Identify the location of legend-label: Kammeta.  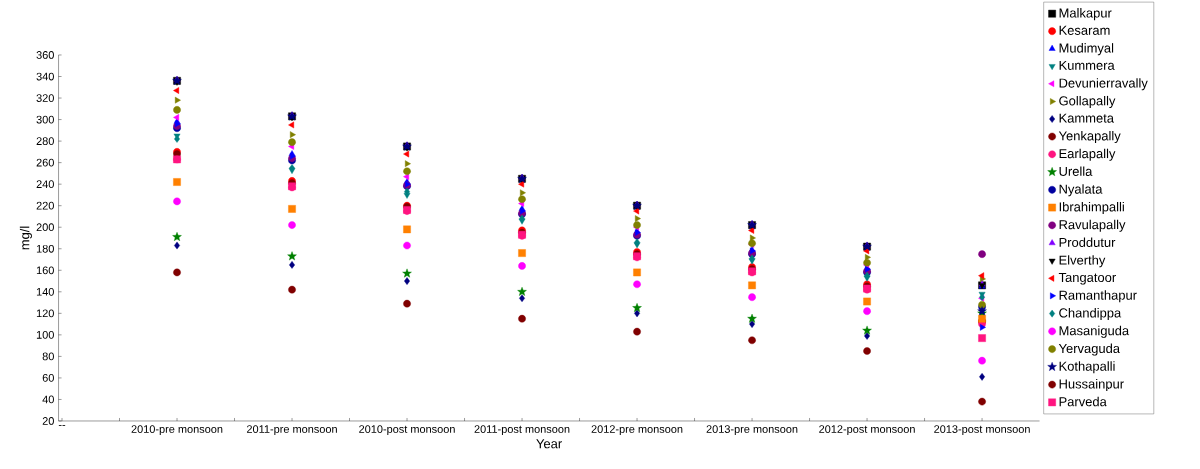
(1086, 118).